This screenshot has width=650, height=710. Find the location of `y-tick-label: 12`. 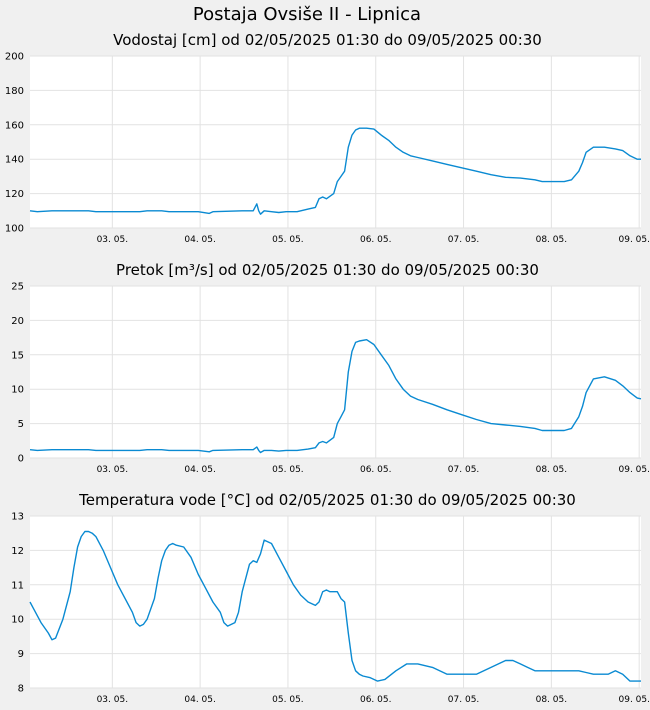

y-tick-label: 12 is located at coordinates (17, 551).